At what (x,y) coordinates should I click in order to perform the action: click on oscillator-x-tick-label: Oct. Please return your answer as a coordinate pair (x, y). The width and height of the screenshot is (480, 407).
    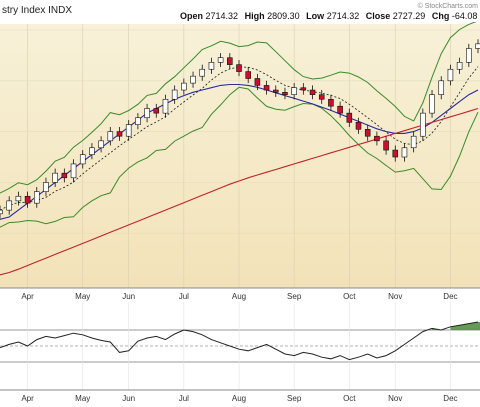
    Looking at the image, I should click on (349, 398).